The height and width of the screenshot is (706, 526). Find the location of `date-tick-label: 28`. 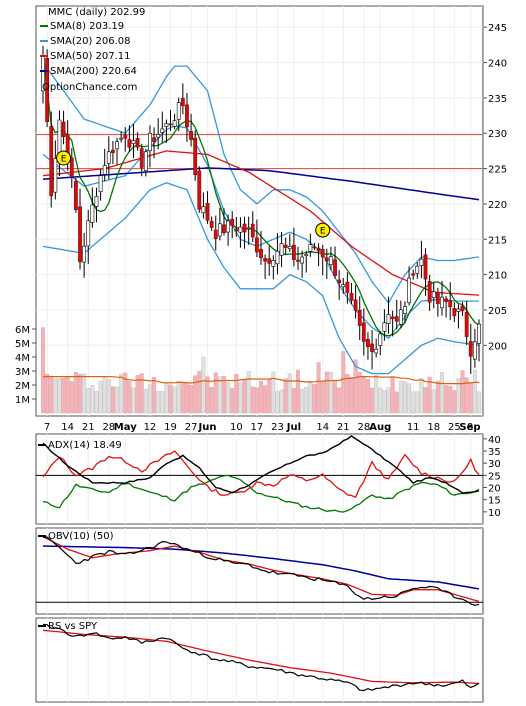

date-tick-label: 28 is located at coordinates (363, 427).